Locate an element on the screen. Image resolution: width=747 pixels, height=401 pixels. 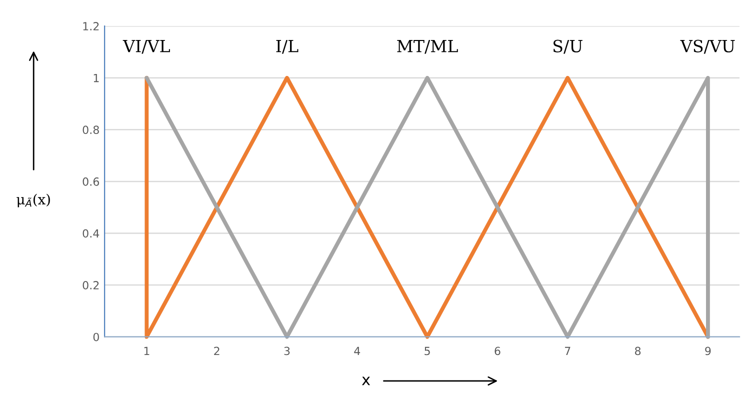
annotation: VI/VL is located at coordinates (146, 47).